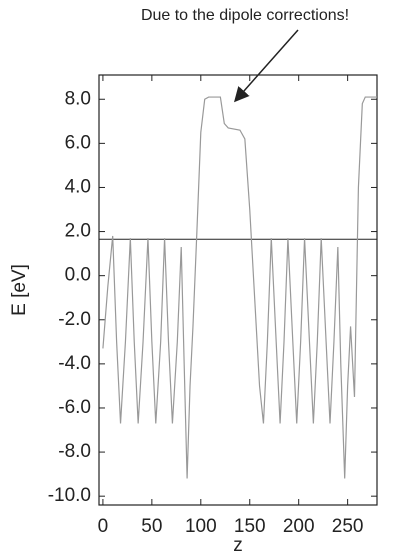 Image resolution: width=400 pixels, height=558 pixels. What do you see at coordinates (238, 545) in the screenshot?
I see `x-axis-label: z` at bounding box center [238, 545].